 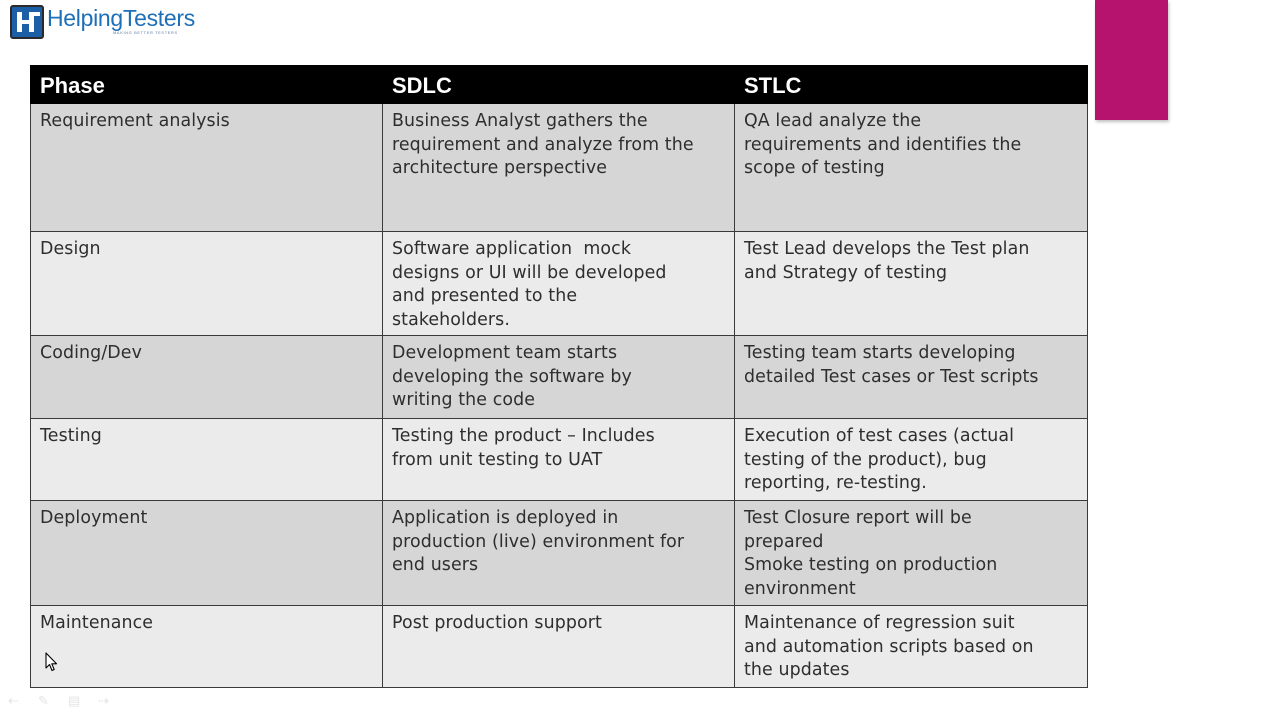 What do you see at coordinates (800, 588) in the screenshot?
I see `stlc-line: environment` at bounding box center [800, 588].